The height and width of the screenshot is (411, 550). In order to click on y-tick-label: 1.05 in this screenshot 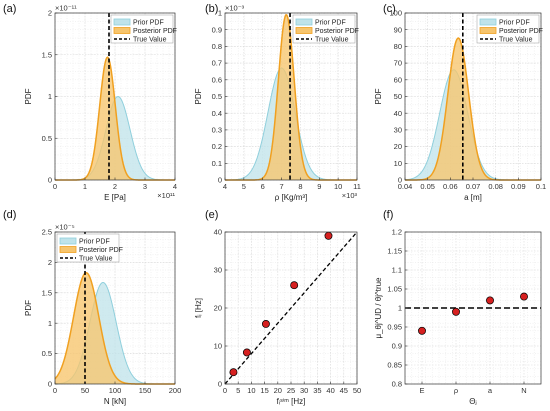, I will do `click(394, 289)`.